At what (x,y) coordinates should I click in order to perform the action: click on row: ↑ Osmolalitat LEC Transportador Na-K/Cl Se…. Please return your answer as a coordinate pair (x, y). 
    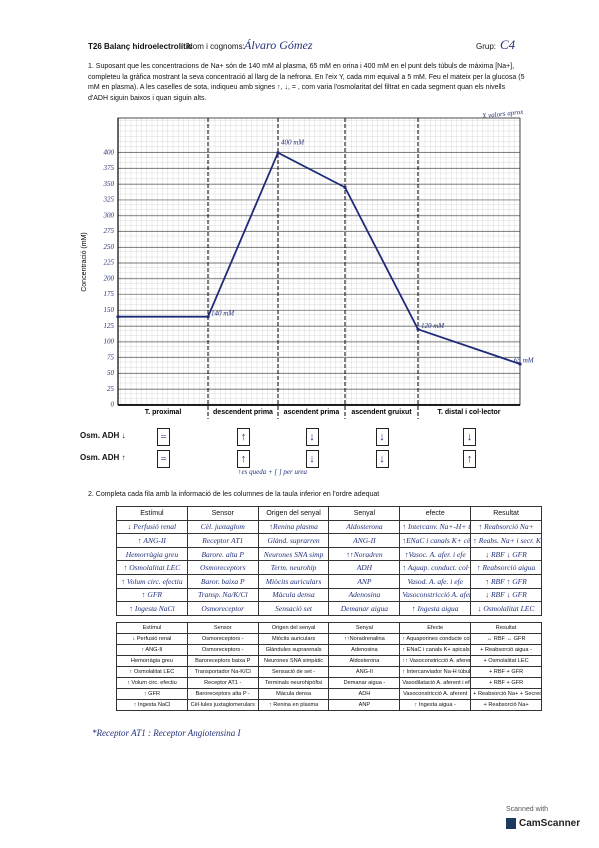
    Looking at the image, I should click on (329, 672).